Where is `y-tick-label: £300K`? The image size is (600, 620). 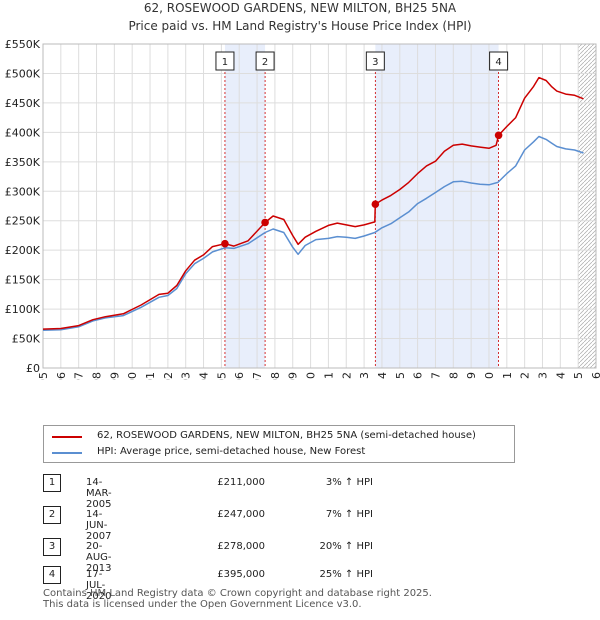
y-tick-label: £300K is located at coordinates (23, 191).